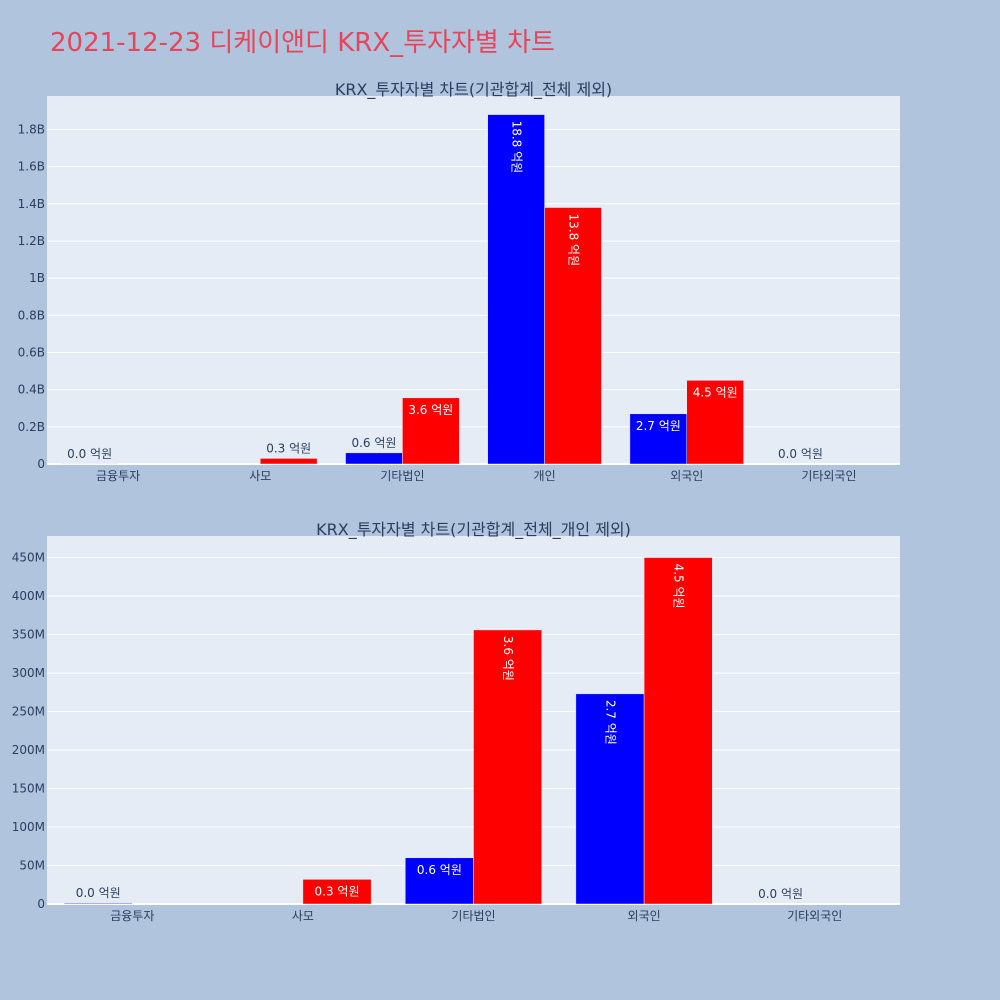  Describe the element at coordinates (31, 204) in the screenshot. I see `y-tick-label: 1.4B` at that location.